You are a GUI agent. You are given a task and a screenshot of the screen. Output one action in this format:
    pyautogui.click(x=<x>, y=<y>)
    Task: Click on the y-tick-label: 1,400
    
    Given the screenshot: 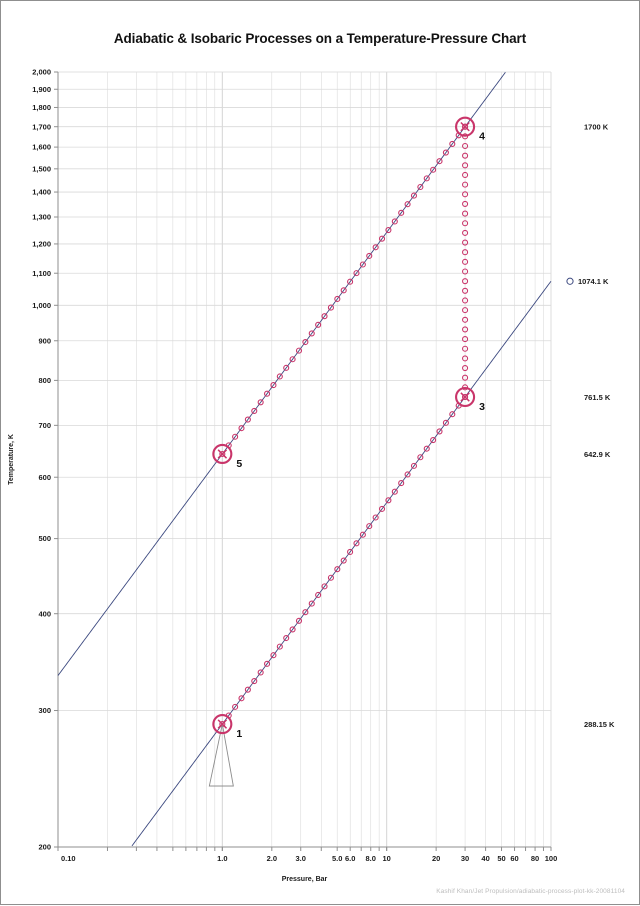 What is the action you would take?
    pyautogui.click(x=41, y=192)
    